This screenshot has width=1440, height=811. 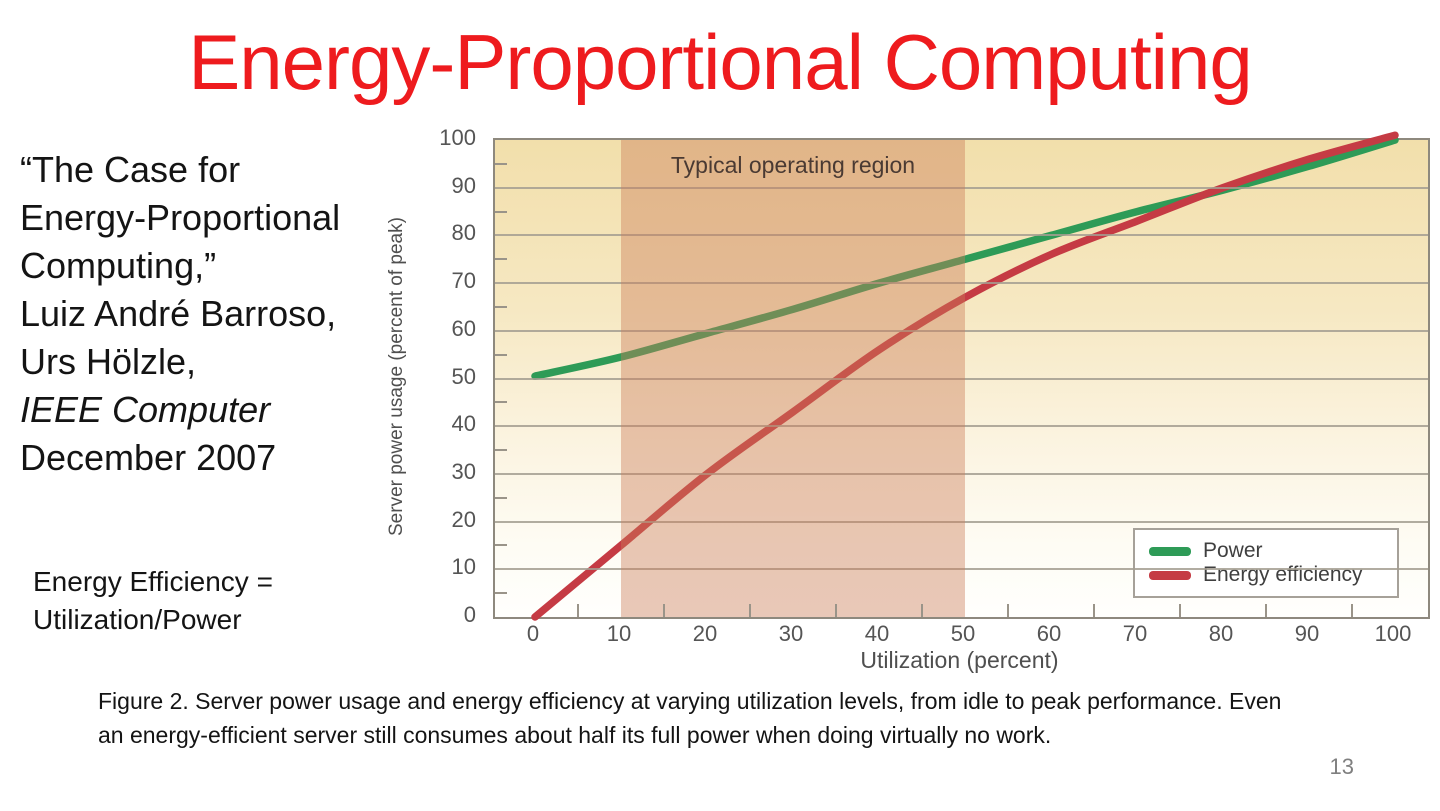 I want to click on legend-swatch-energy-efficiency, so click(x=1170, y=575).